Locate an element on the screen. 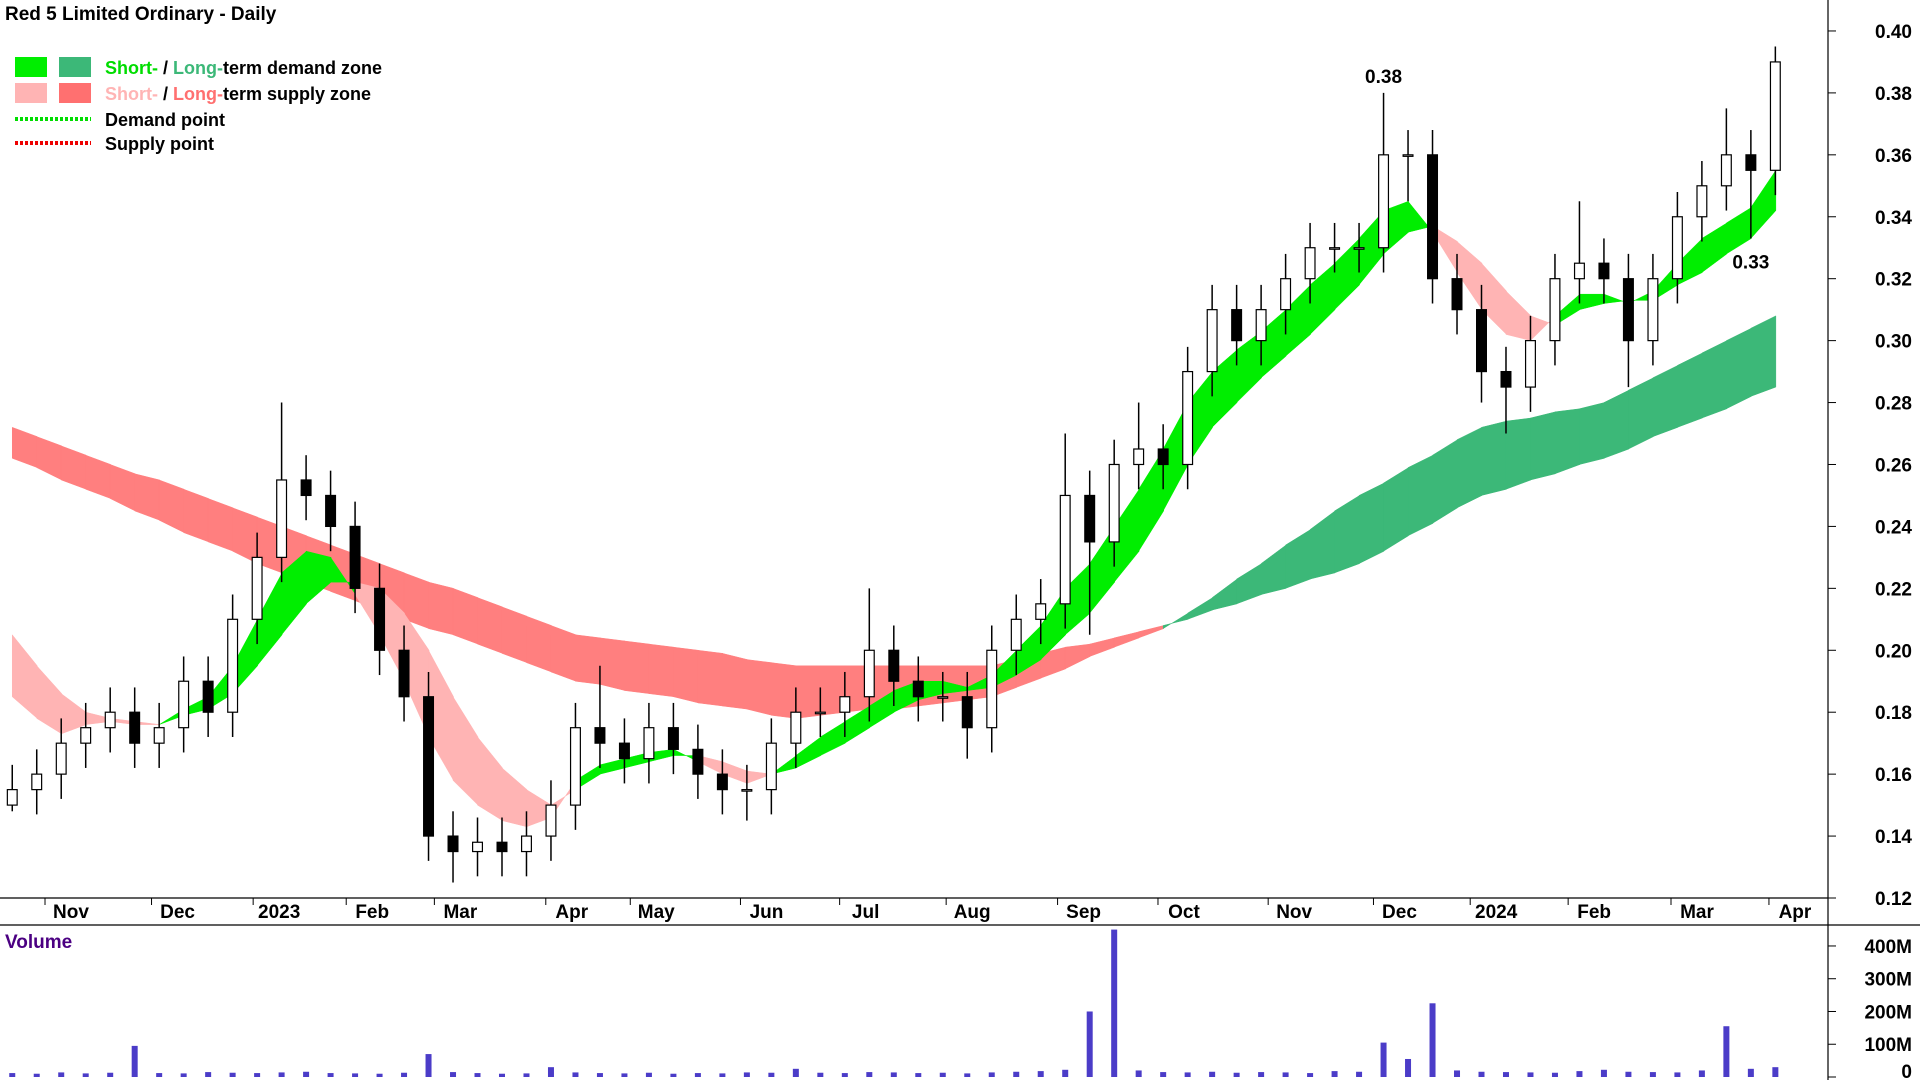  x-tick-label: Oct is located at coordinates (1184, 912).